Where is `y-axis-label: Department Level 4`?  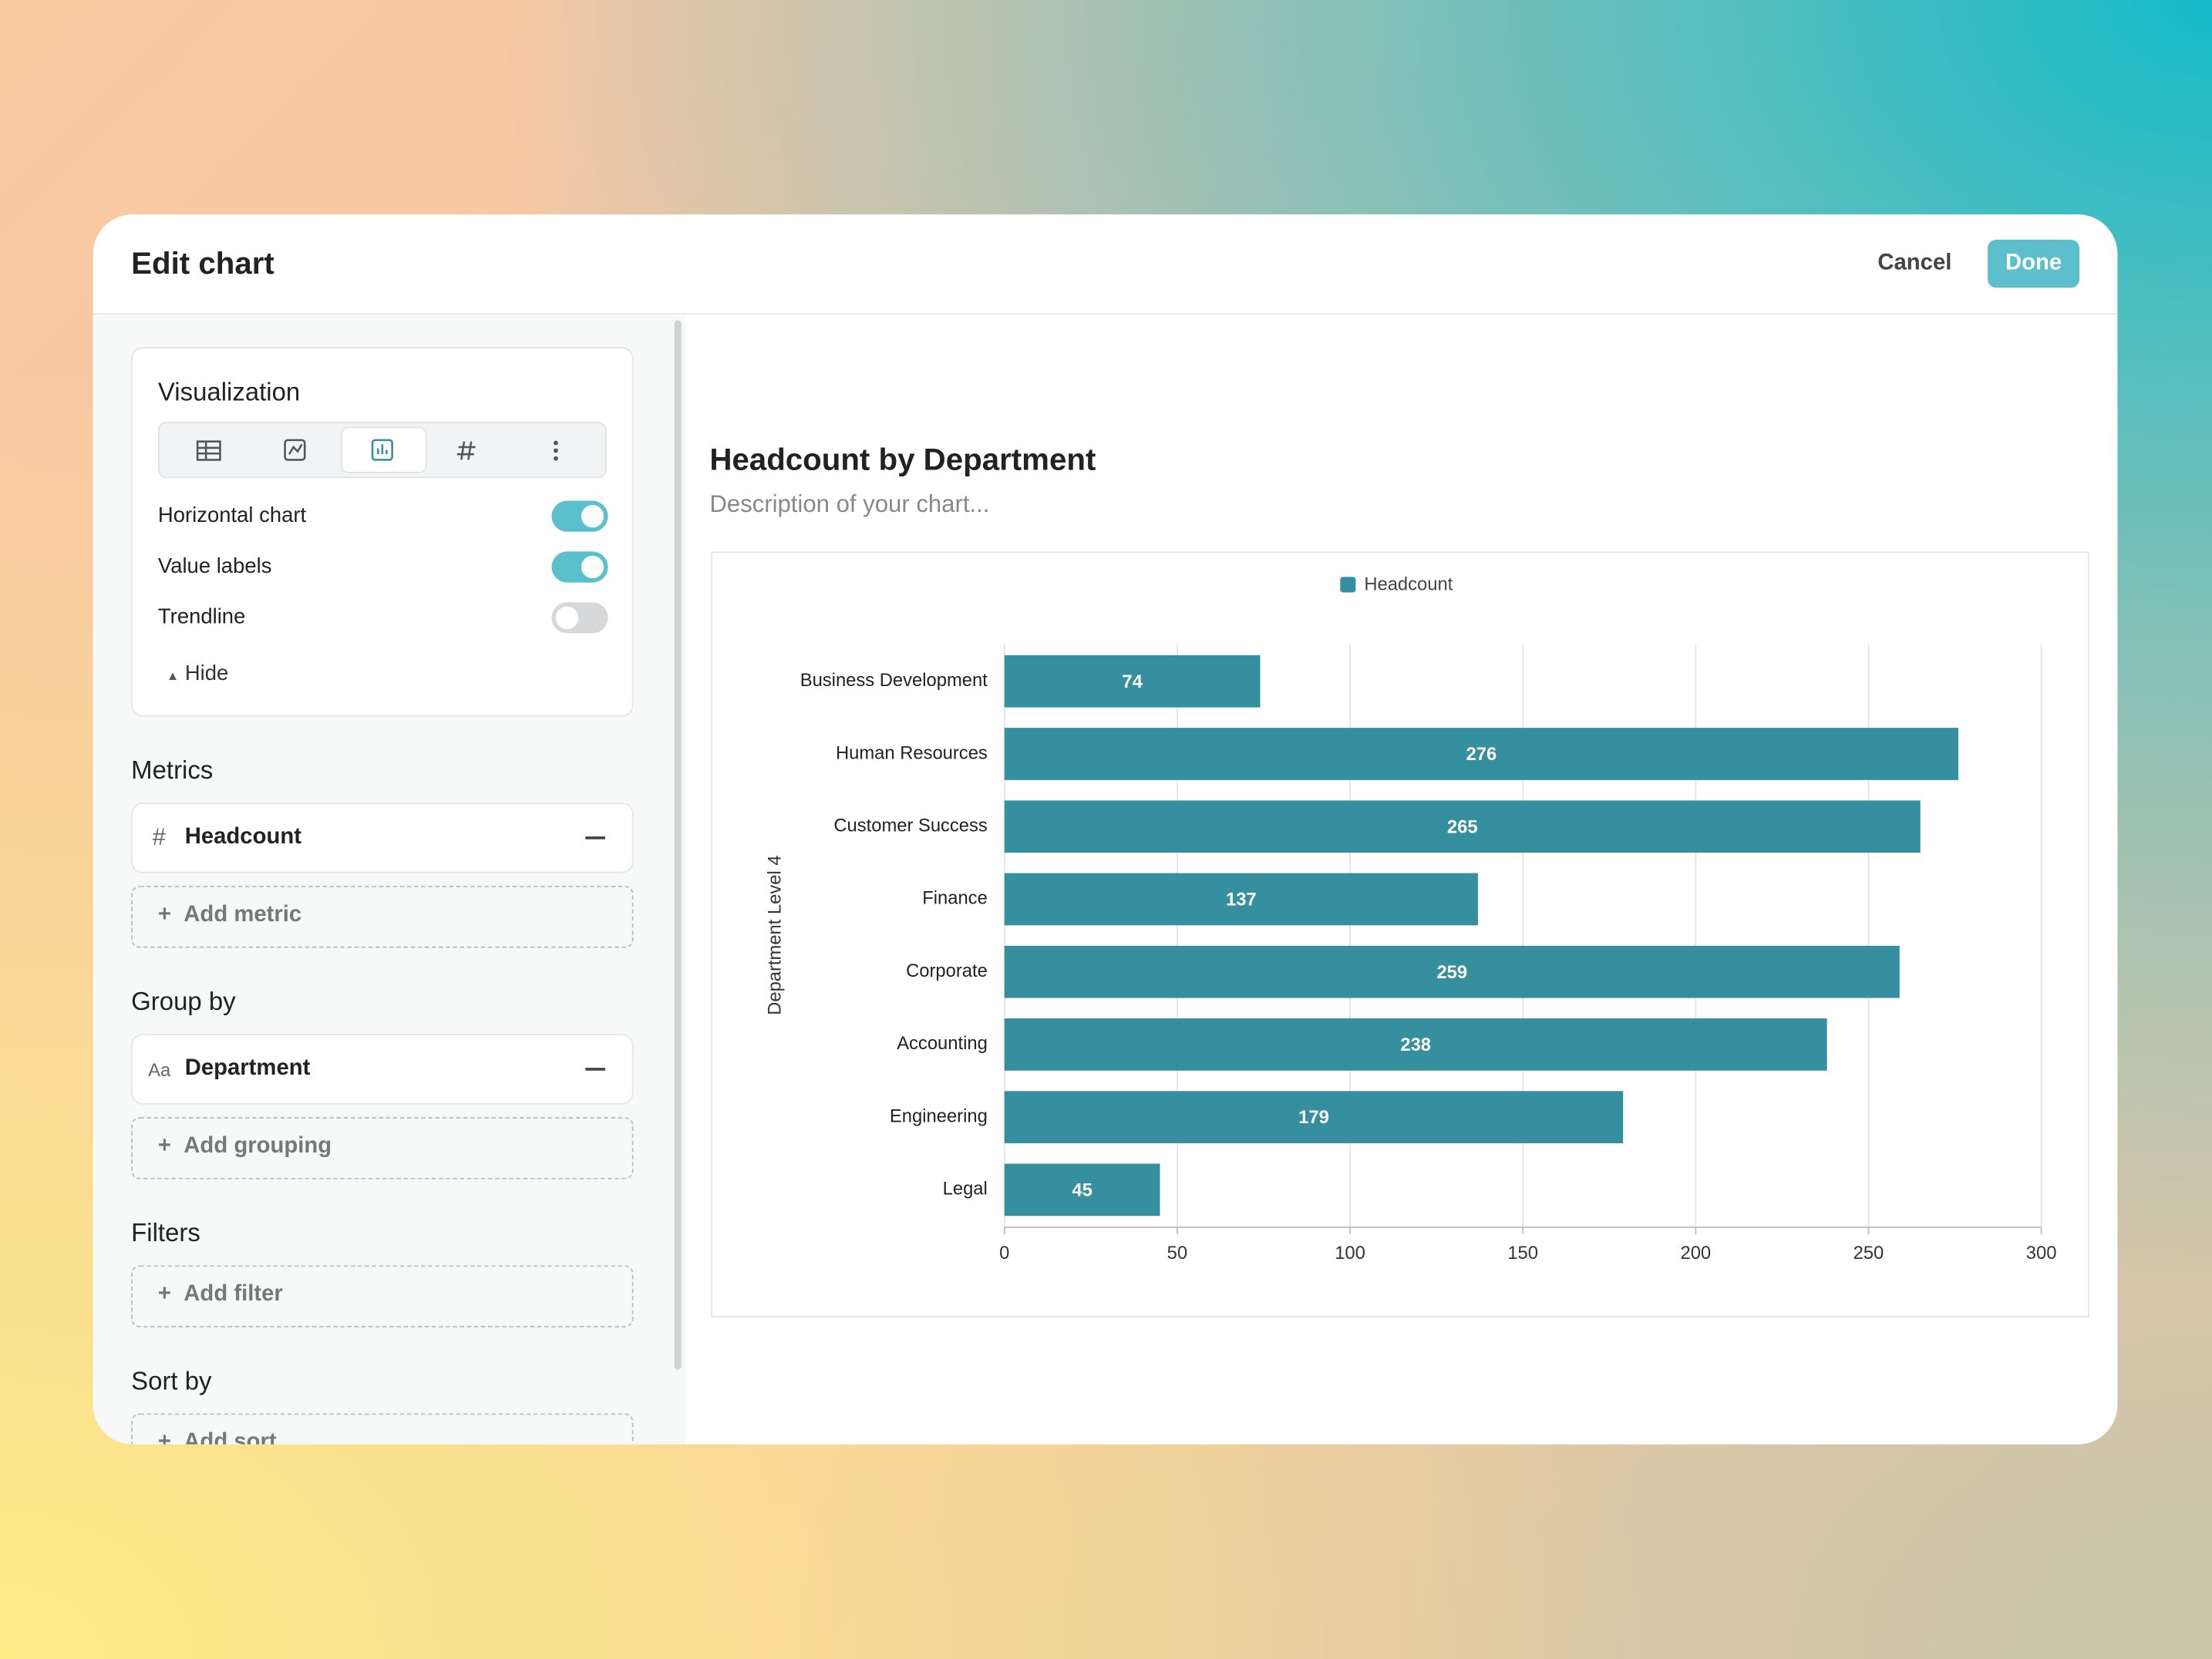
y-axis-label: Department Level 4 is located at coordinates (775, 935).